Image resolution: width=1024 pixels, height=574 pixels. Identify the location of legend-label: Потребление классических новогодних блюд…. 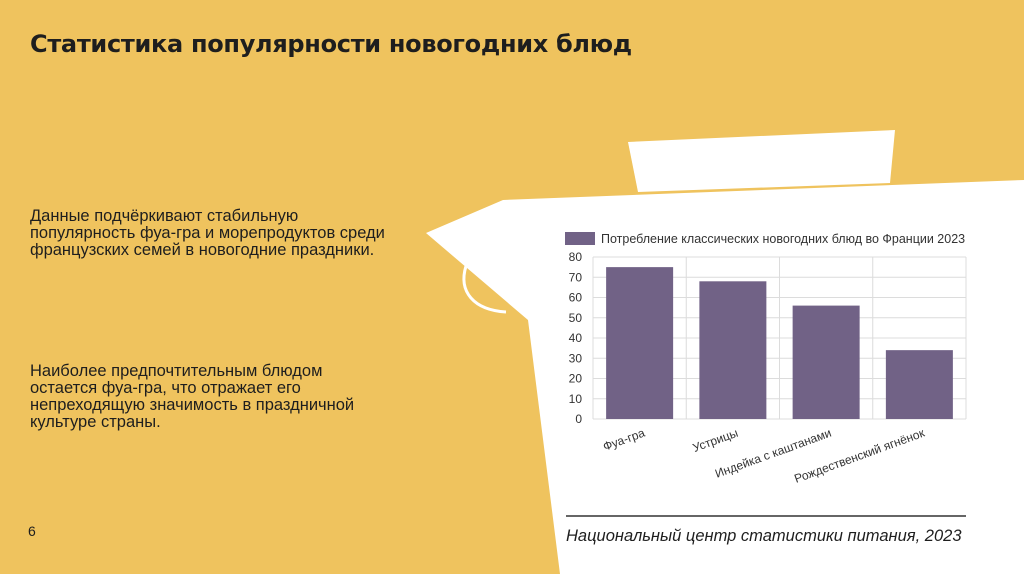
(783, 239).